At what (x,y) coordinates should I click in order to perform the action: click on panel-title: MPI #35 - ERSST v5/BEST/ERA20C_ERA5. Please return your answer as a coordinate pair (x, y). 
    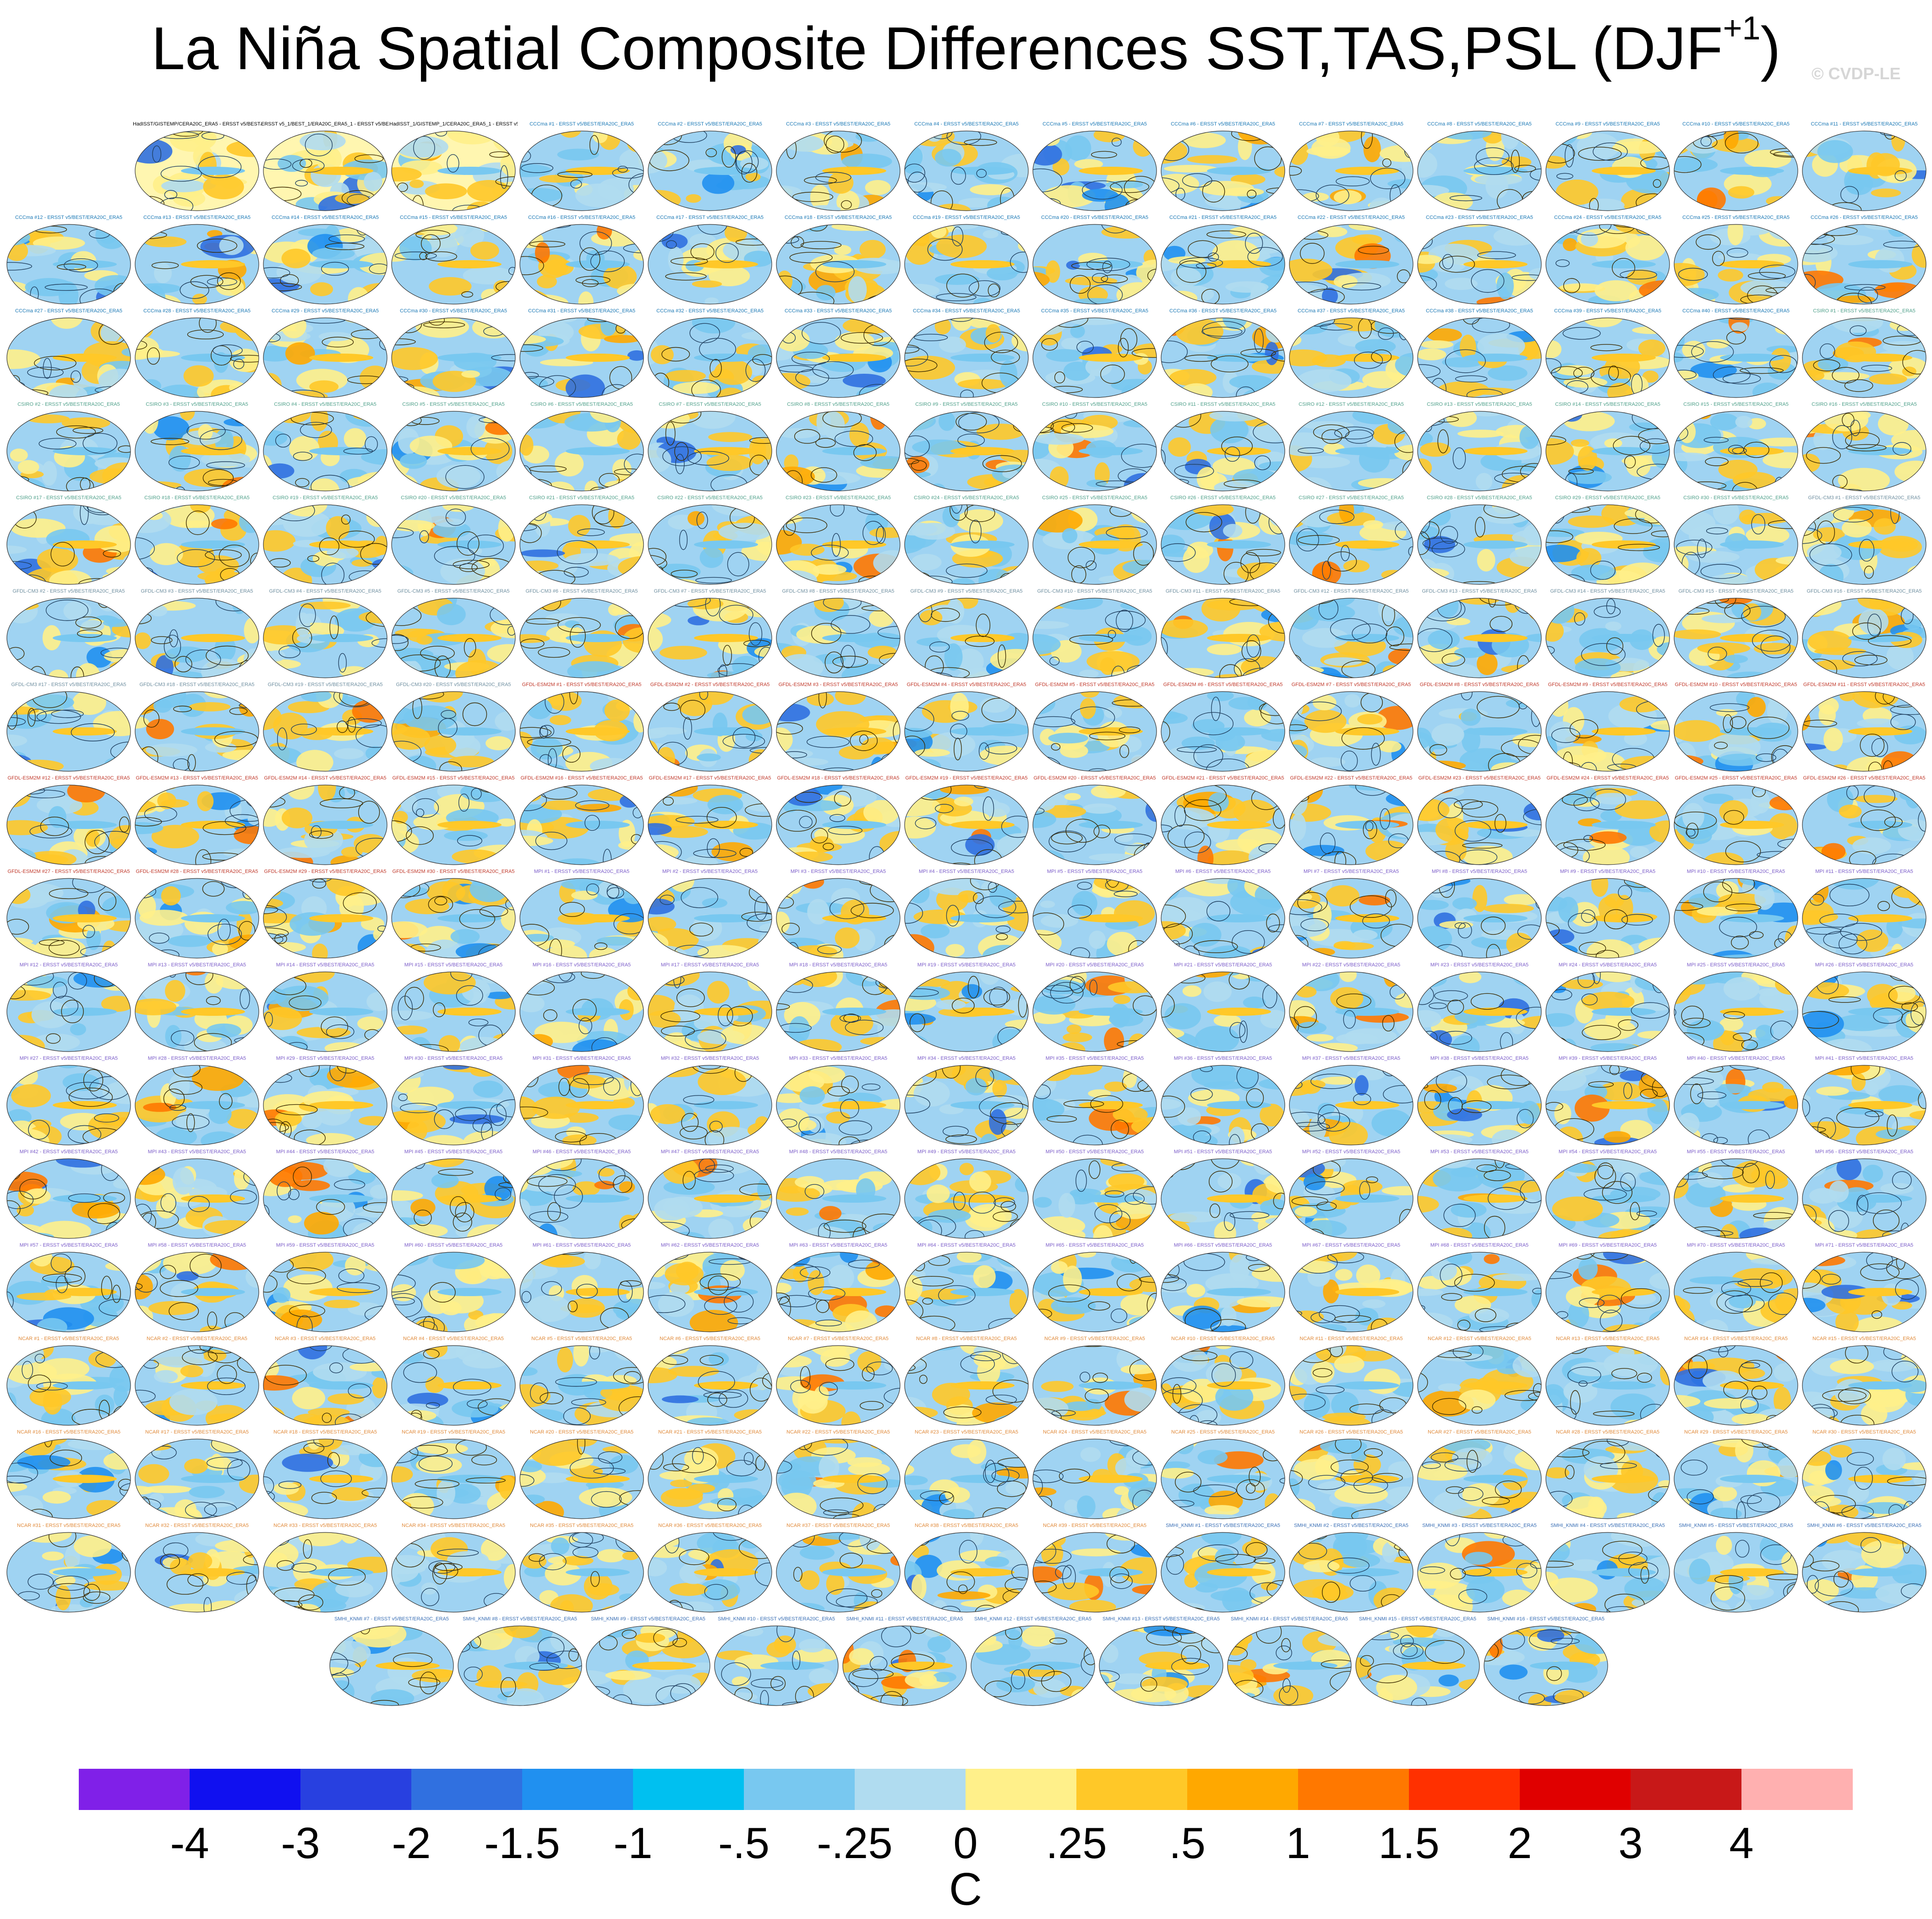
    Looking at the image, I should click on (1095, 1059).